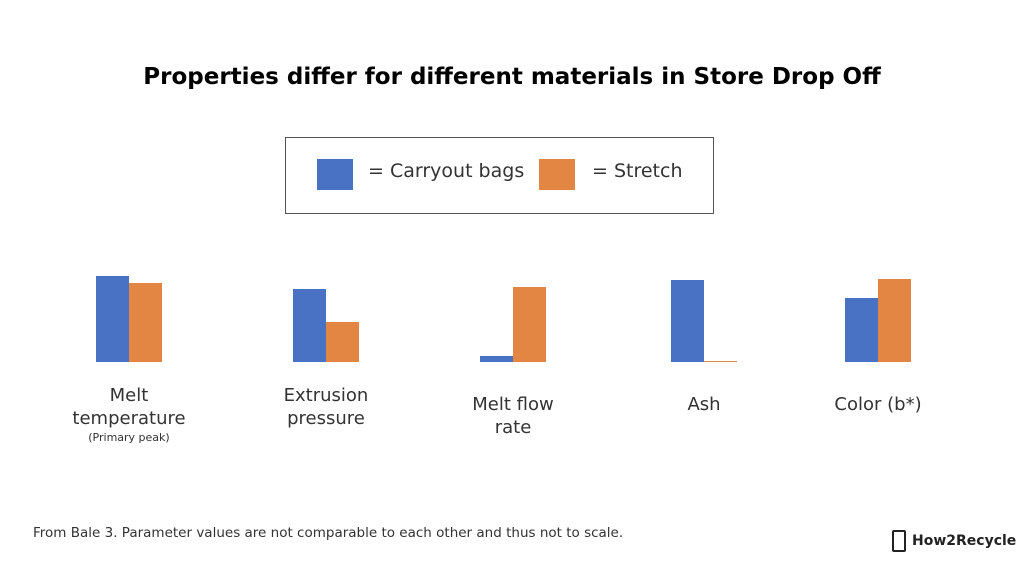  I want to click on category-label: Melt temperature, so click(129, 407).